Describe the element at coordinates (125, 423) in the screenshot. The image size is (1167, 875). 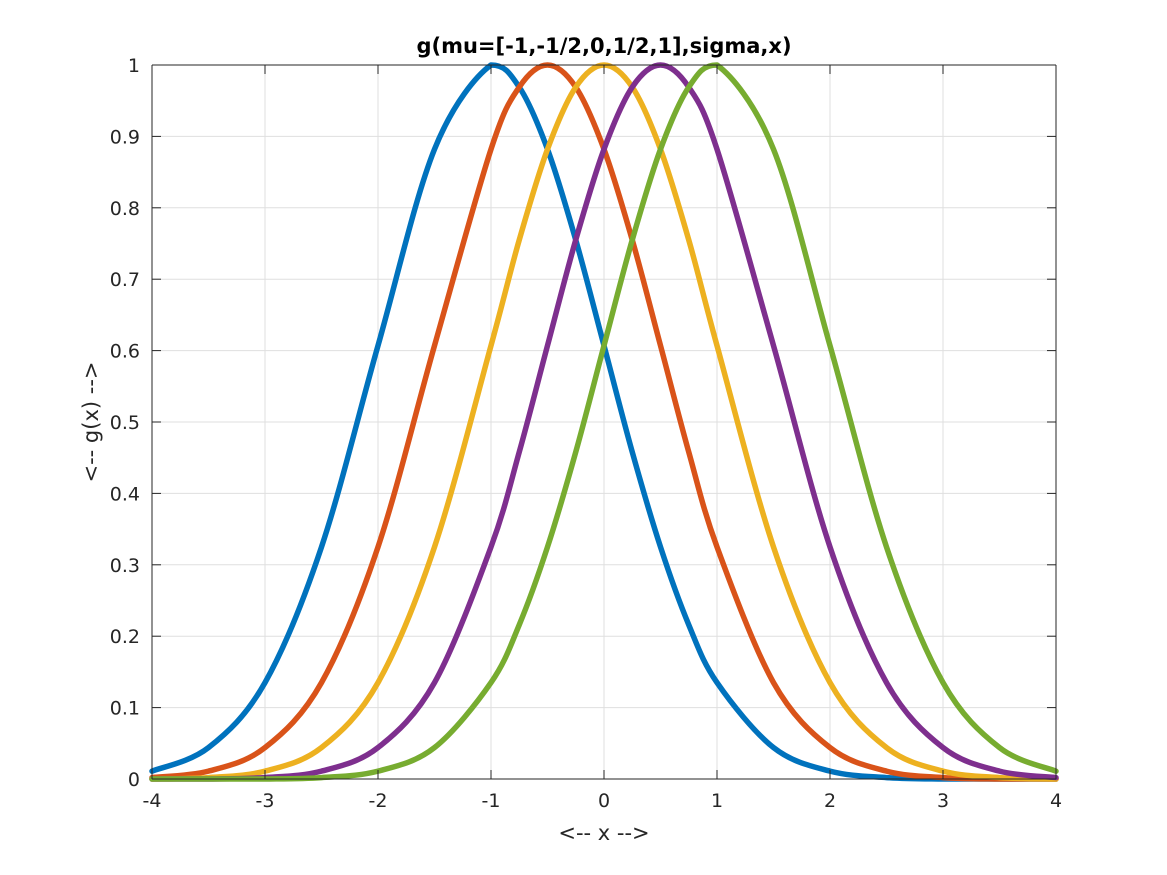
I see `y-tick-label: 0.5` at that location.